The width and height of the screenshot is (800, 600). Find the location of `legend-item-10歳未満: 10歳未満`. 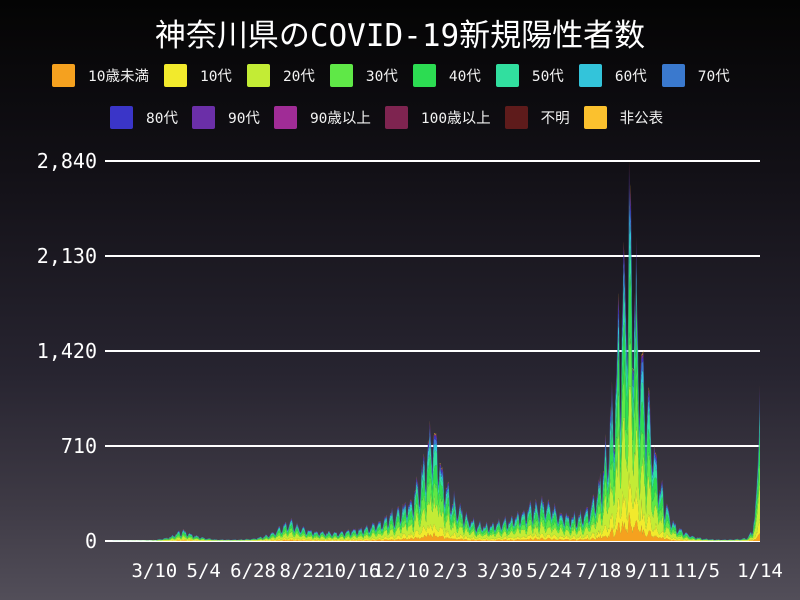

legend-item-10歳未満: 10歳未満 is located at coordinates (100, 75).